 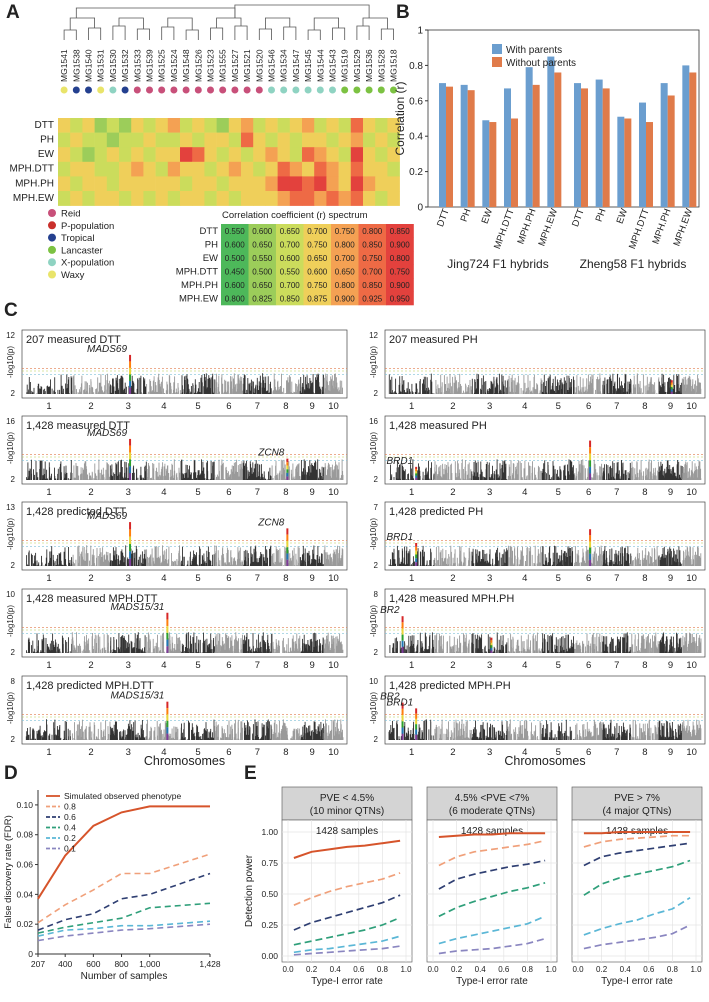 I want to click on facet-subtitle: 1428 samples, so click(x=492, y=831).